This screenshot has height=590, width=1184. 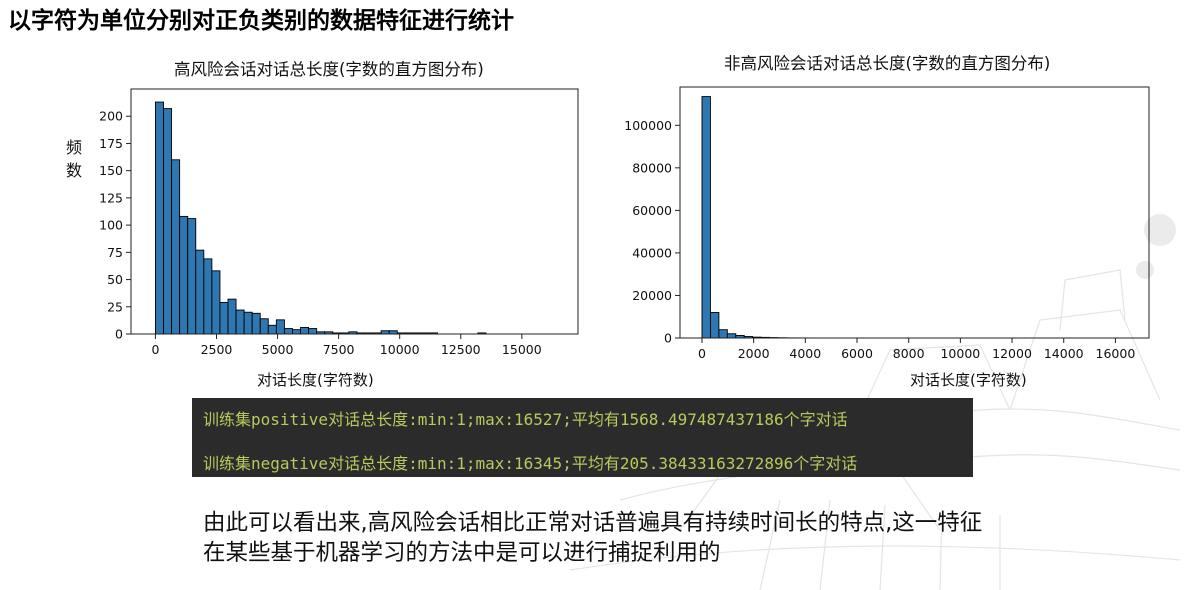 I want to click on chart-1-x-axis-label: 对话长度(字符数), so click(x=315, y=380).